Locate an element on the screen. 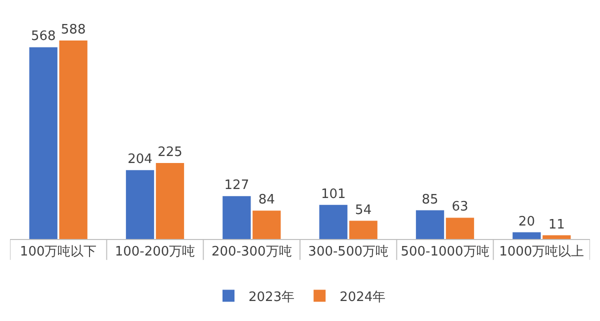 The height and width of the screenshot is (321, 600). x-tick-label: 300-500万吨 is located at coordinates (348, 252).